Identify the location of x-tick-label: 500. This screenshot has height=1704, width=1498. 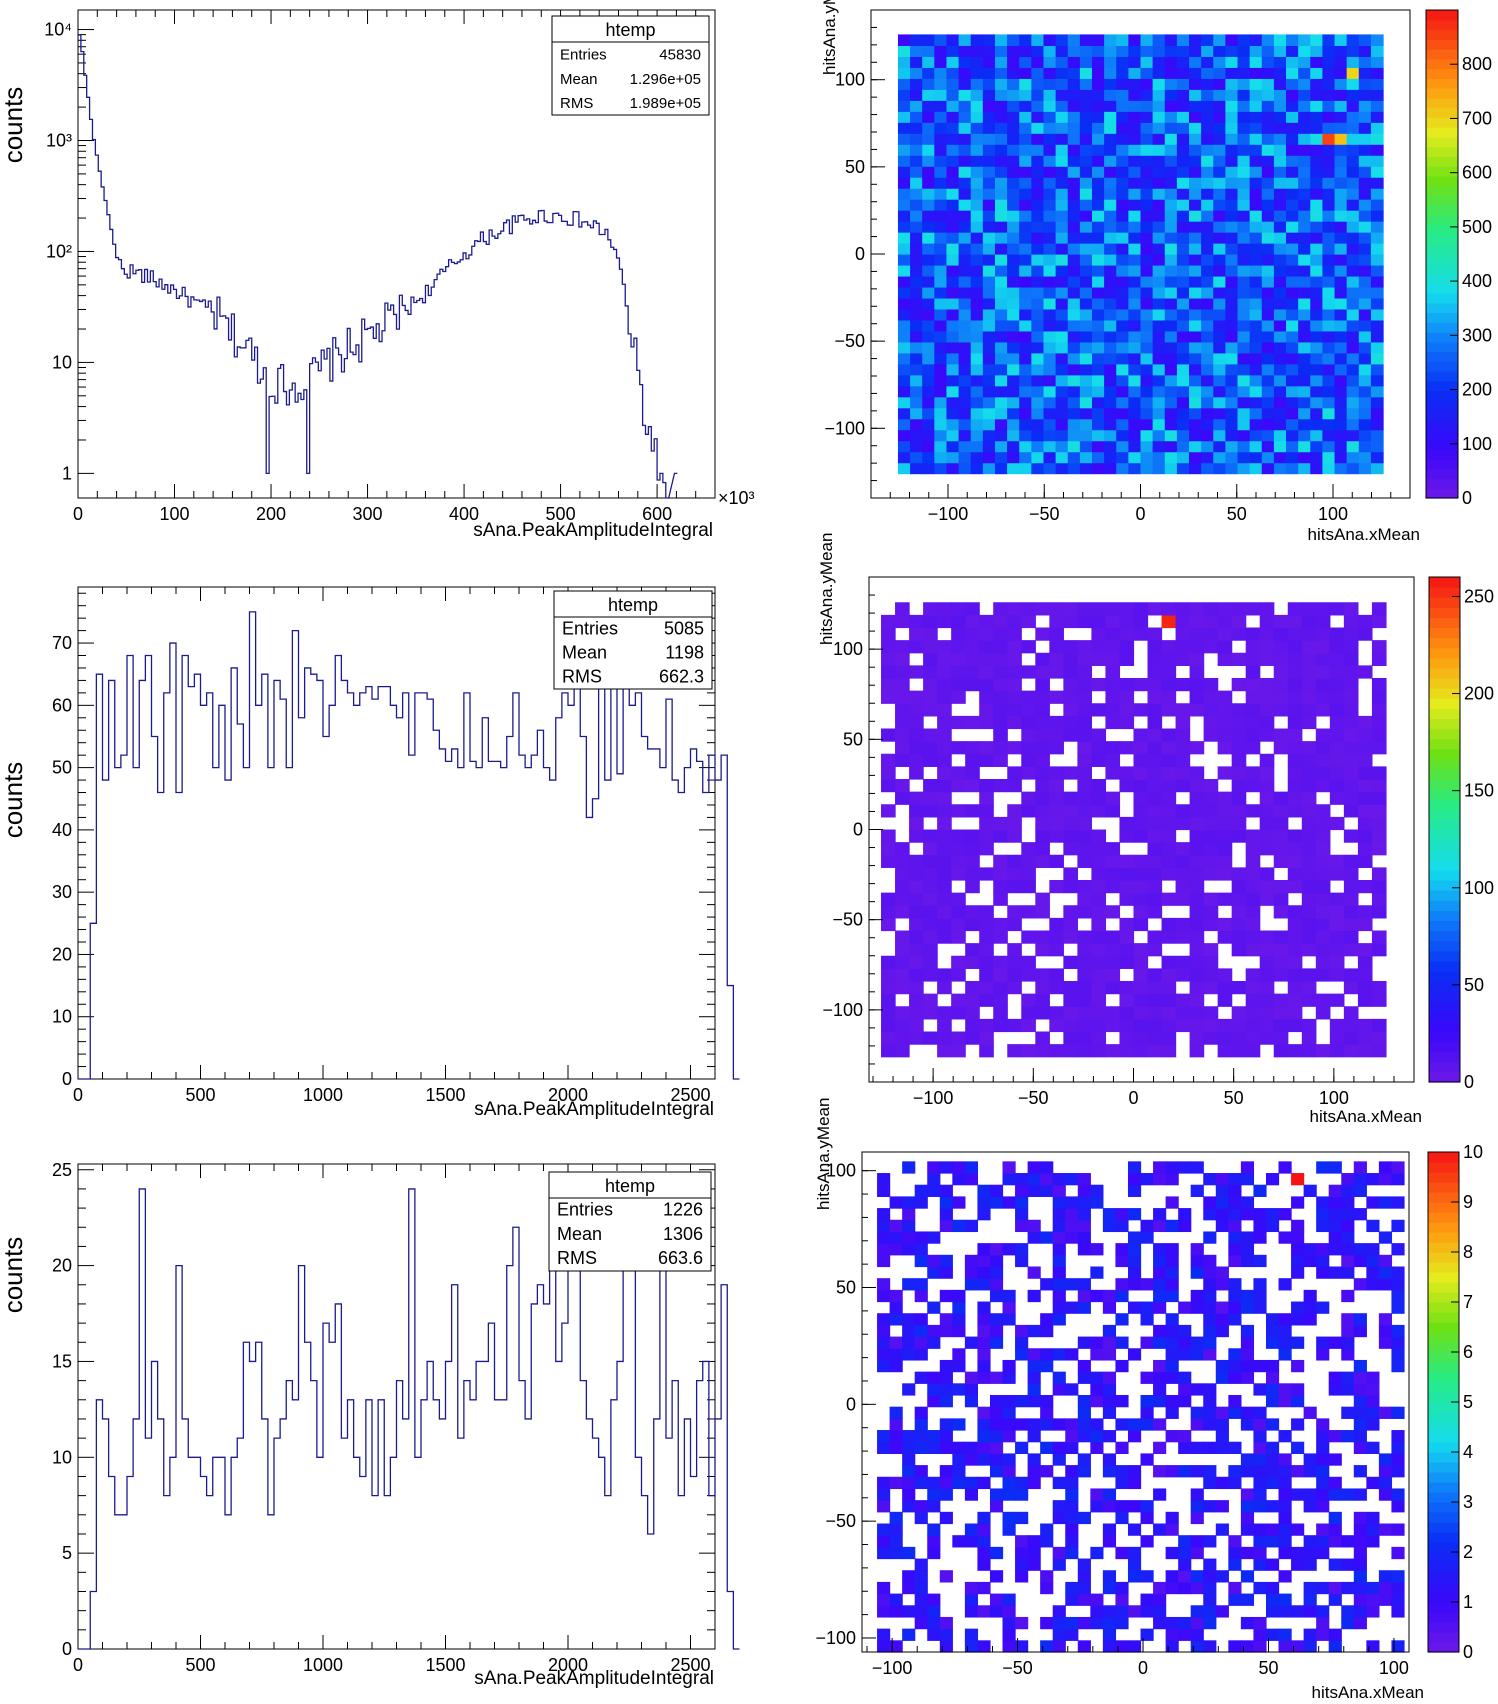
(200, 1095).